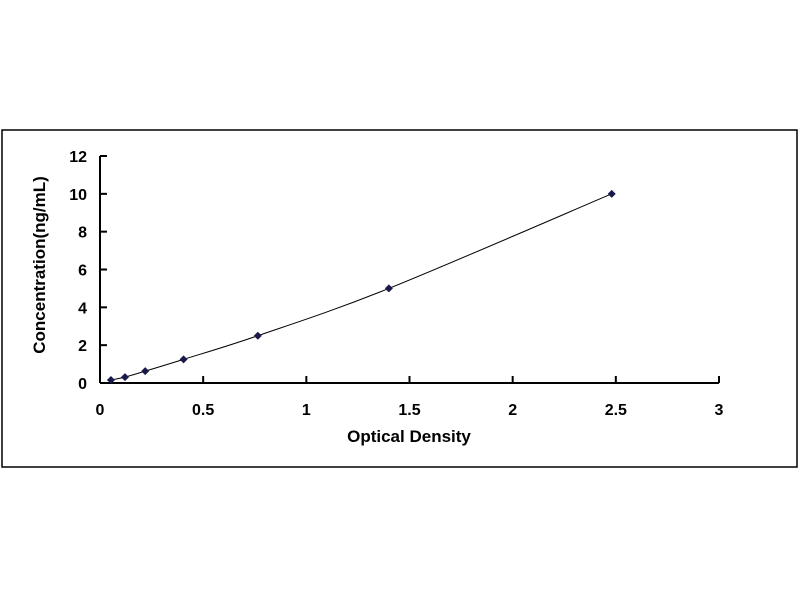  I want to click on y-tick-label: 2, so click(82, 346).